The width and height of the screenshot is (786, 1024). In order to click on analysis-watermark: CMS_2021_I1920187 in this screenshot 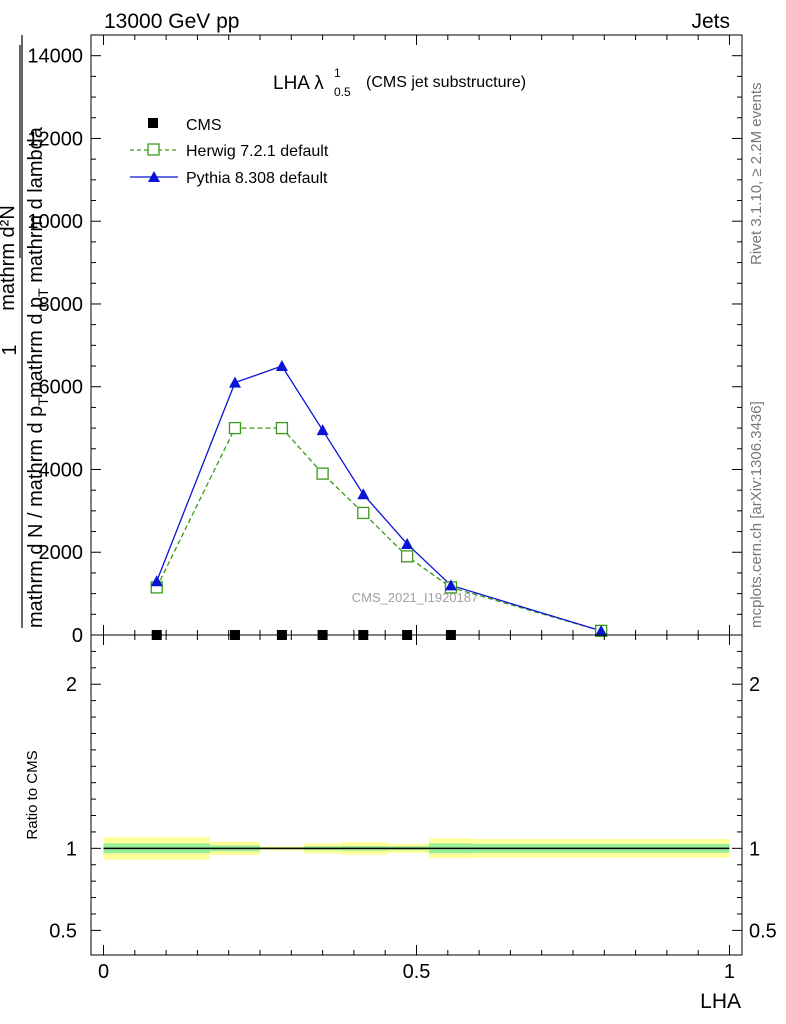, I will do `click(415, 597)`.